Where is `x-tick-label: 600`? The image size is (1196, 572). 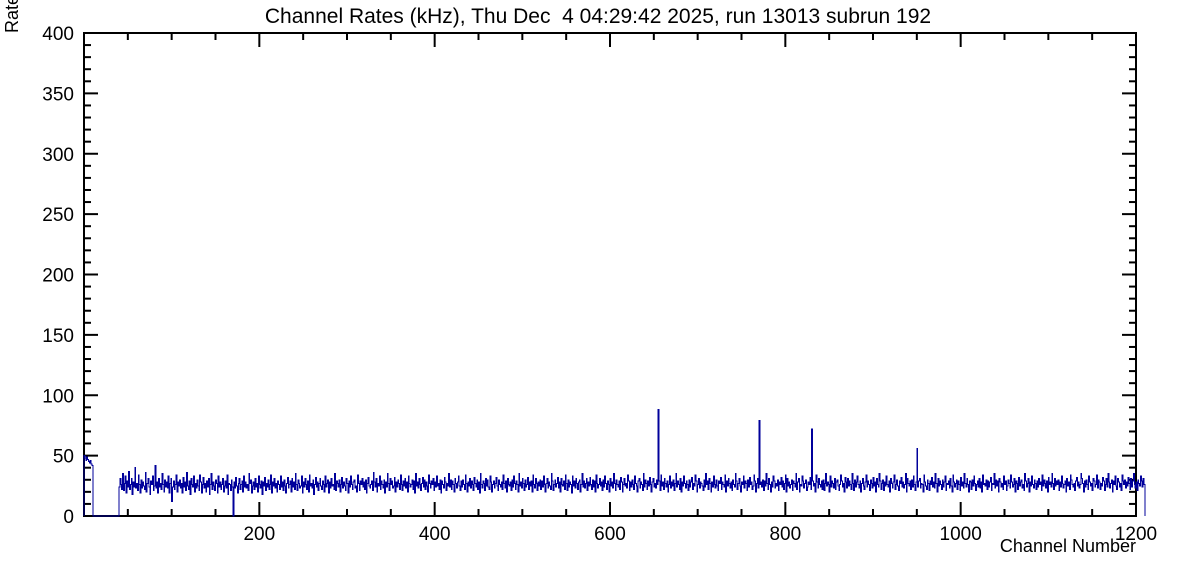
x-tick-label: 600 is located at coordinates (610, 534).